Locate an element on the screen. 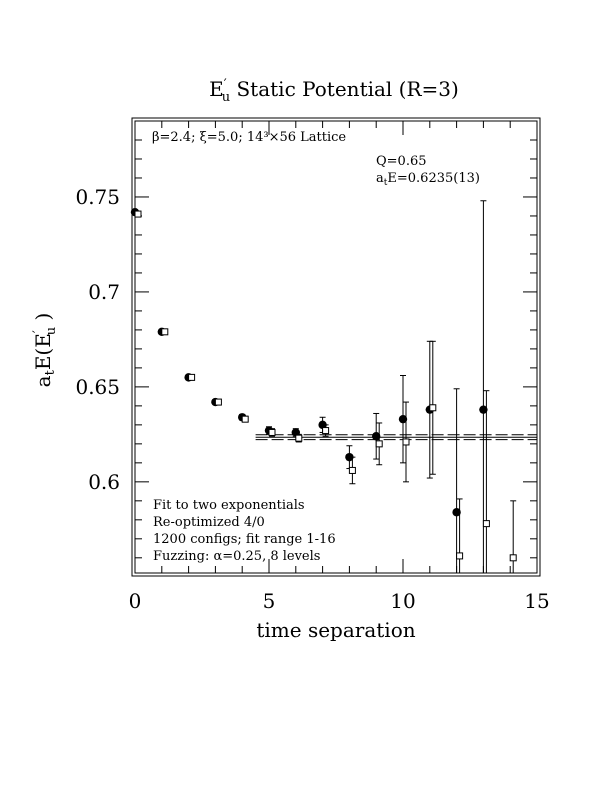  y-tick-label: 0.6 is located at coordinates (104, 482).